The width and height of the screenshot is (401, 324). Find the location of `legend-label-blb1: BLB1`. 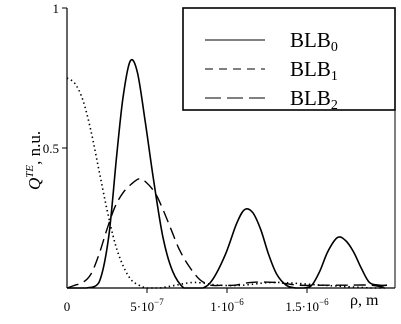

legend-label-blb1: BLB1 is located at coordinates (314, 70).